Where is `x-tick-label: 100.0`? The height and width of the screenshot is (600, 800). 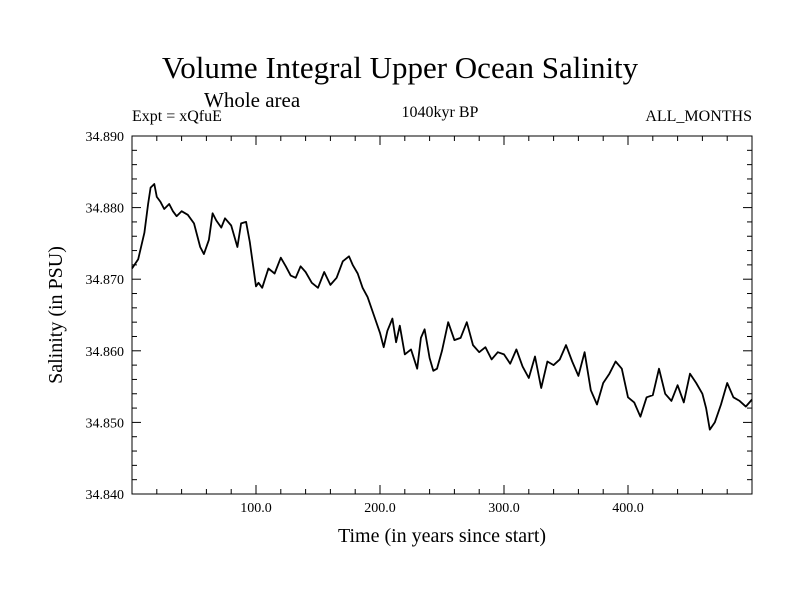 x-tick-label: 100.0 is located at coordinates (256, 508).